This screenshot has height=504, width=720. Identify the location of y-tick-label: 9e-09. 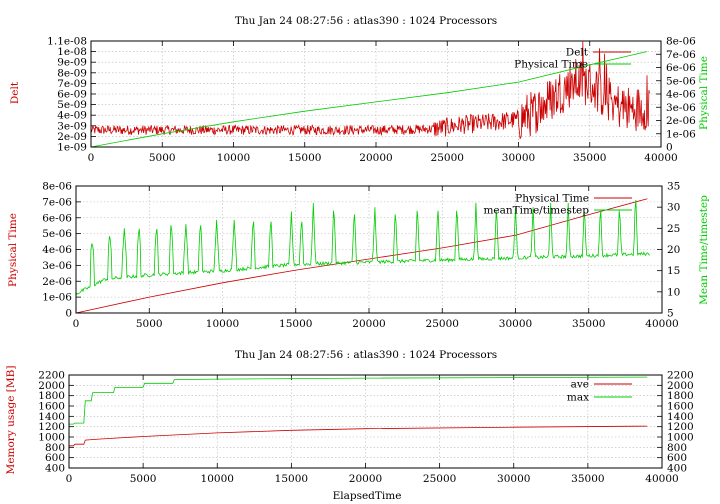
(72, 63).